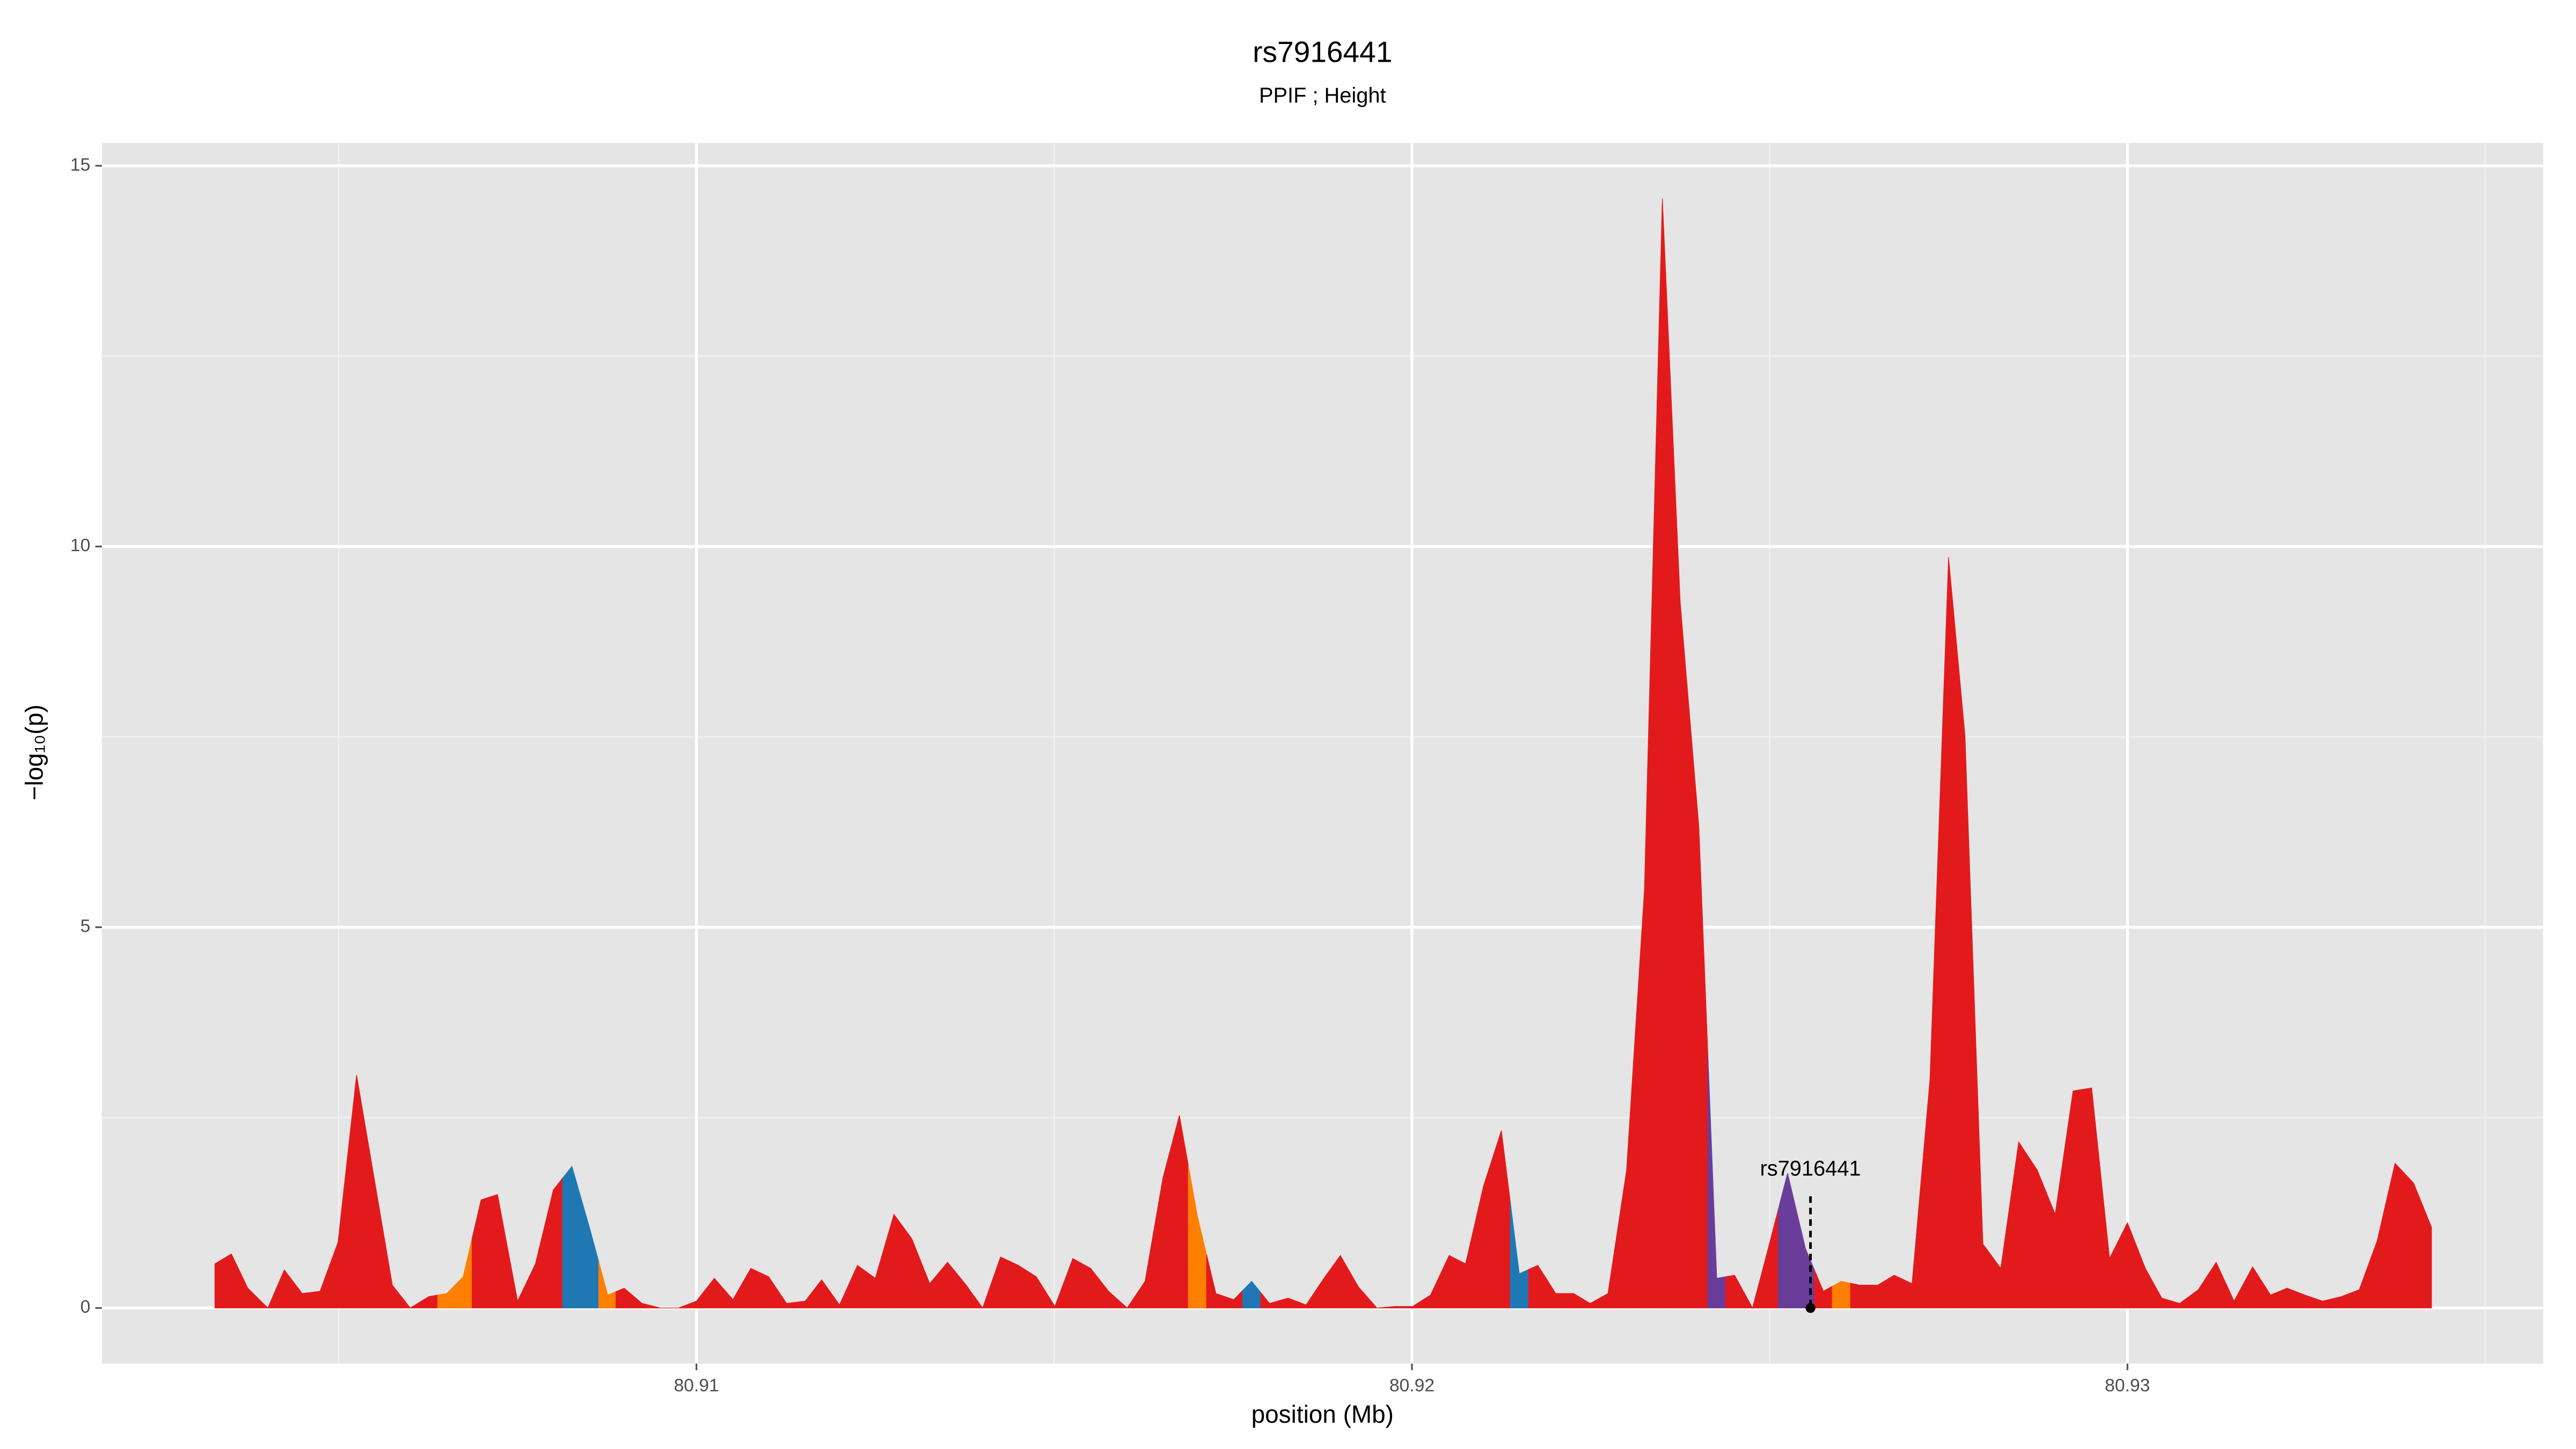  What do you see at coordinates (80, 165) in the screenshot?
I see `y-tick-label: 15` at bounding box center [80, 165].